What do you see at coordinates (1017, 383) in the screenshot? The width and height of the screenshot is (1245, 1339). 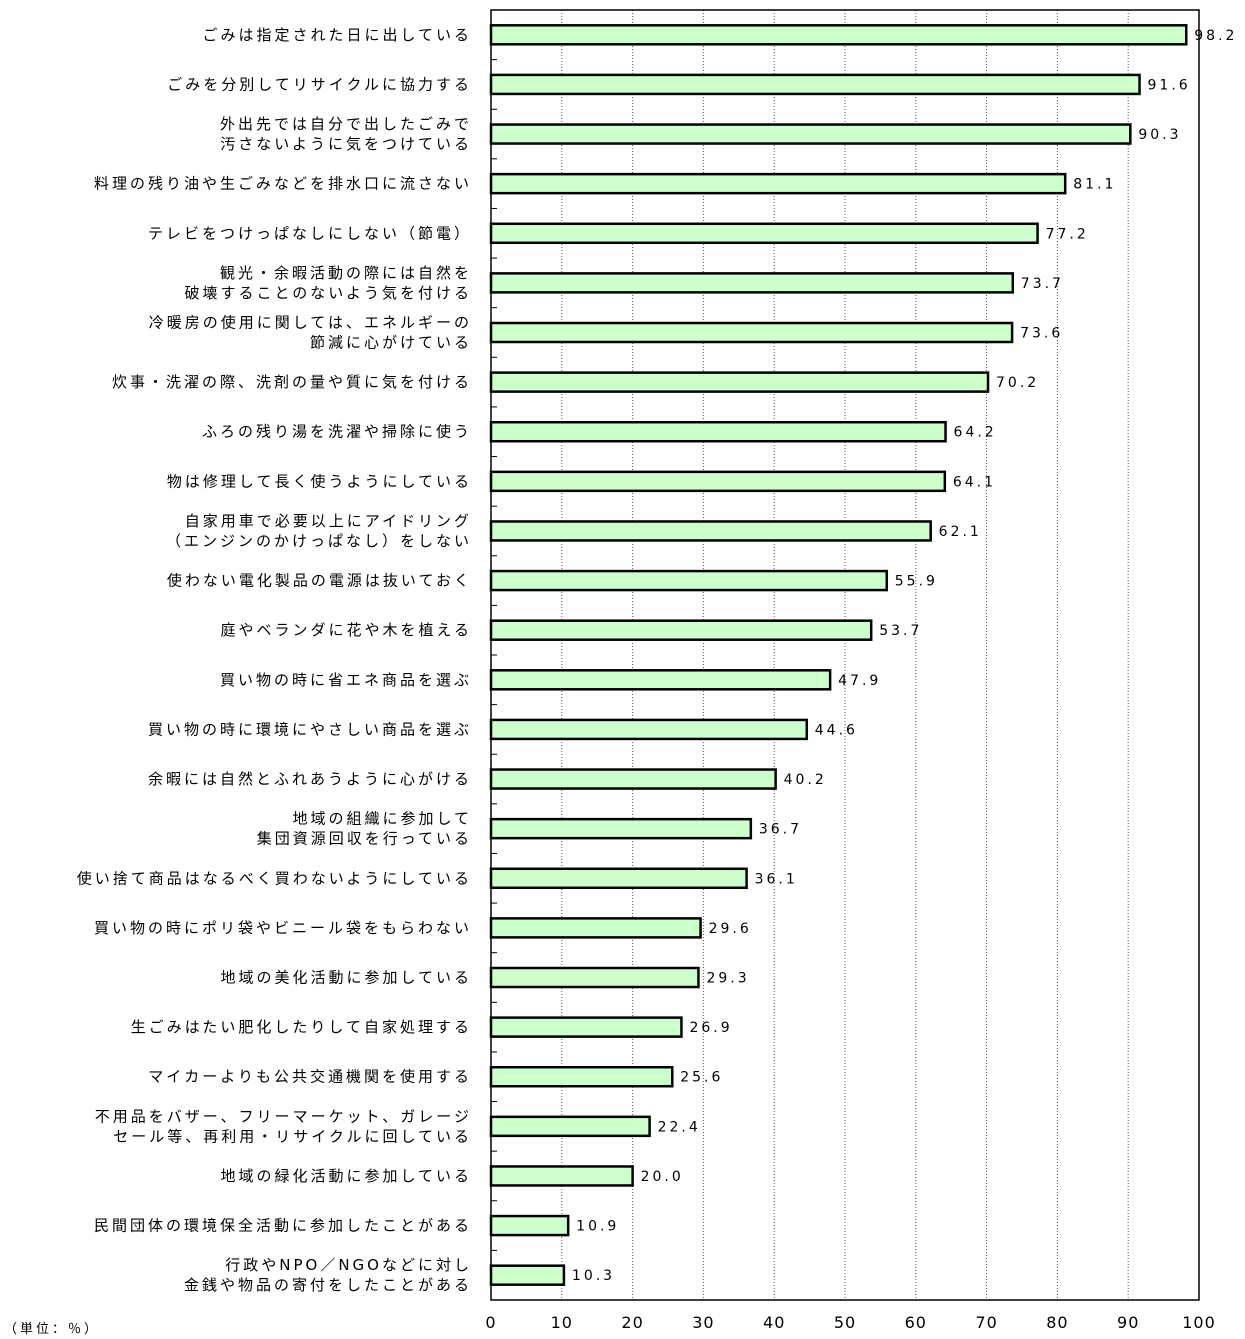 I see `value-label: 70.2` at bounding box center [1017, 383].